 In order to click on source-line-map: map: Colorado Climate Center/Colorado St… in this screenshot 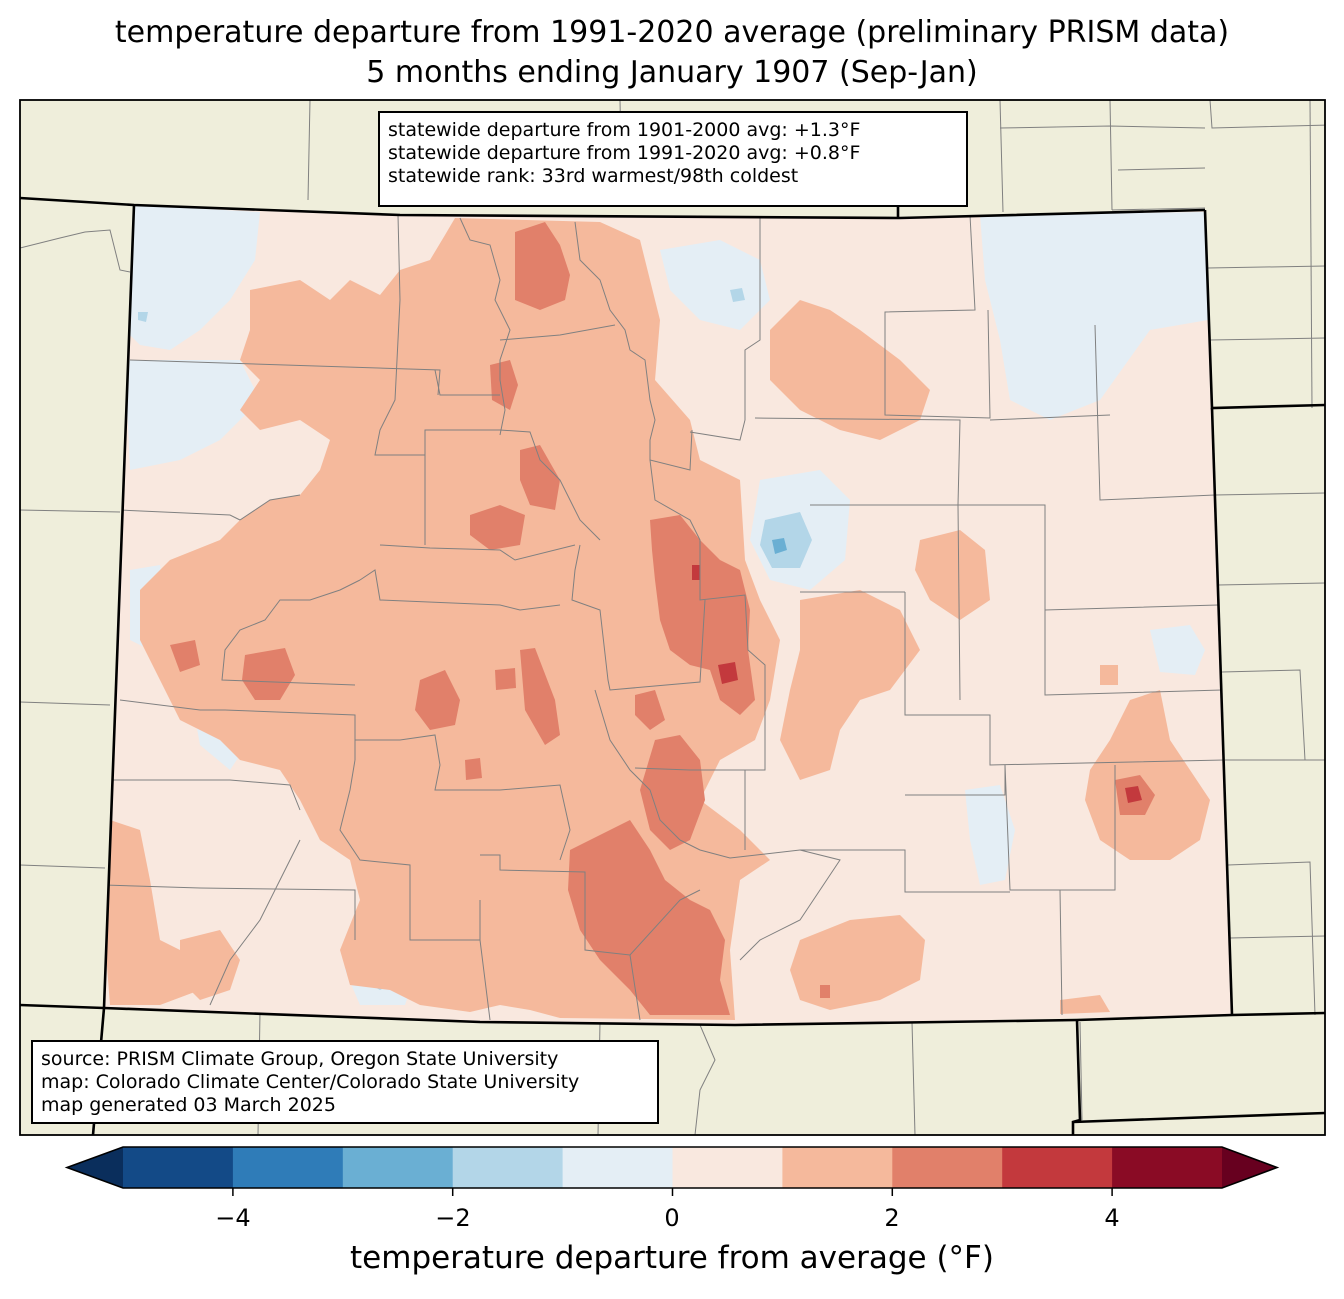, I will do `click(310, 1082)`.